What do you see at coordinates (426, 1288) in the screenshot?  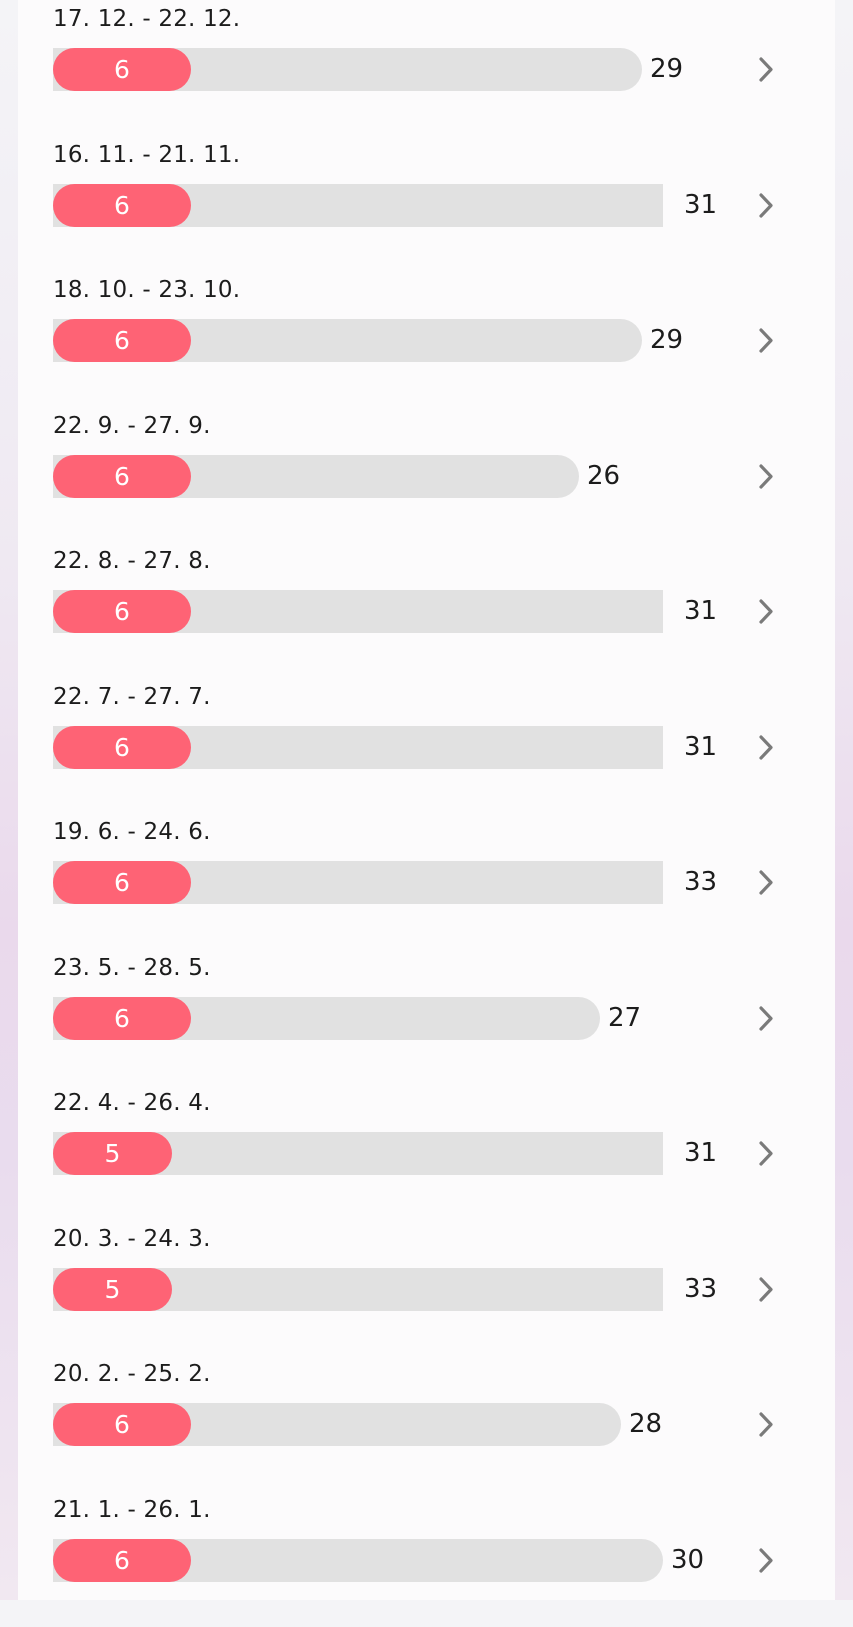 I see `cycle-row: 20. 3. - 24. 3. 5 33` at bounding box center [426, 1288].